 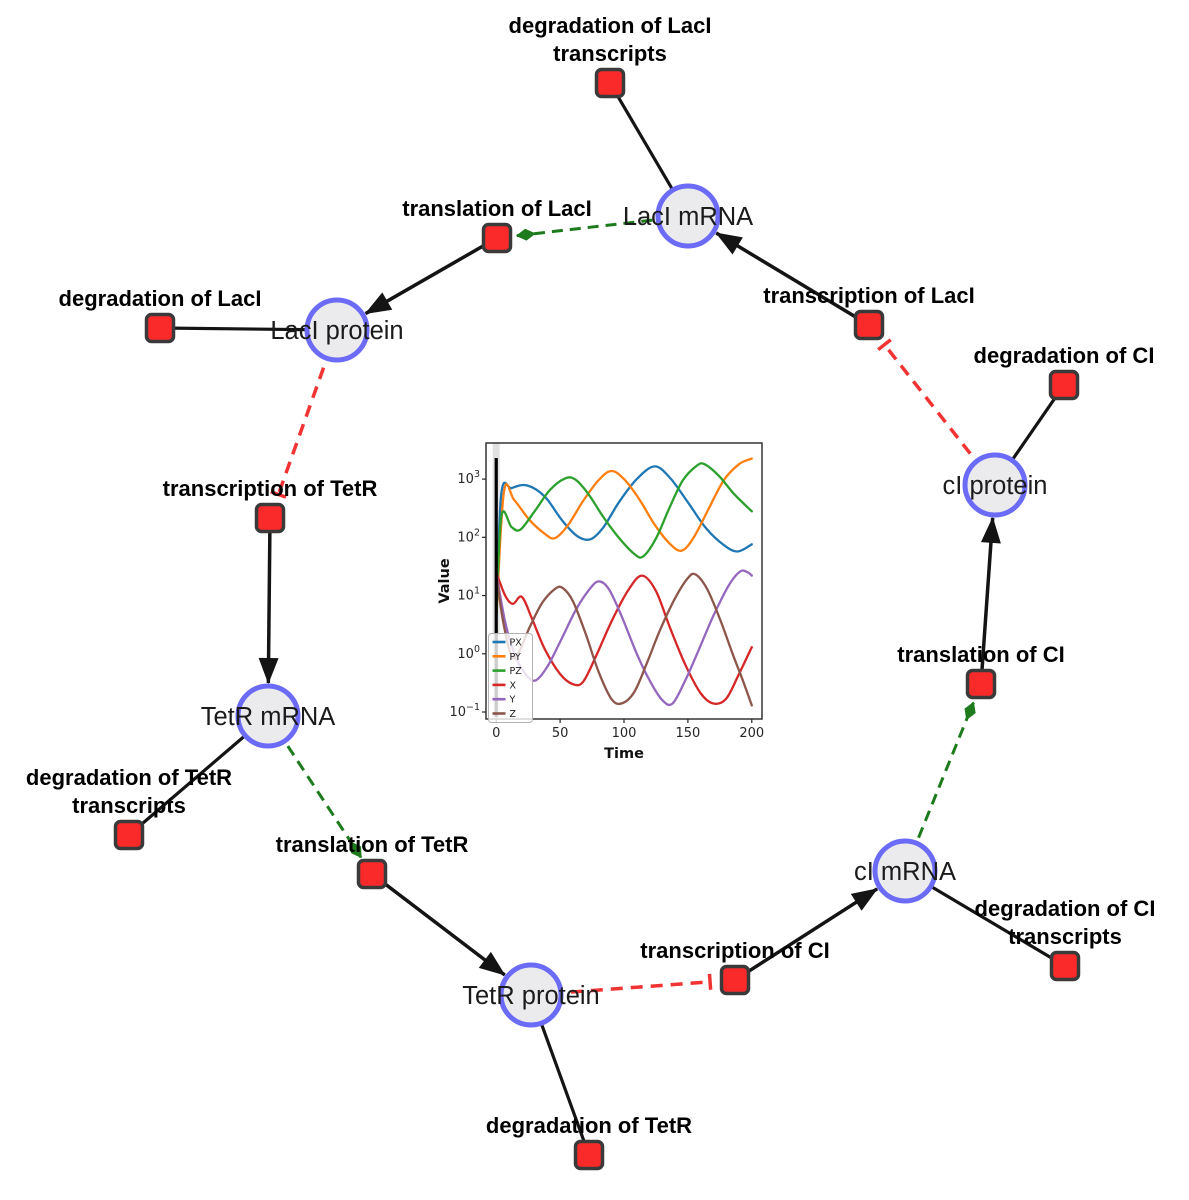 I want to click on x-axis-label: Time, so click(x=624, y=754).